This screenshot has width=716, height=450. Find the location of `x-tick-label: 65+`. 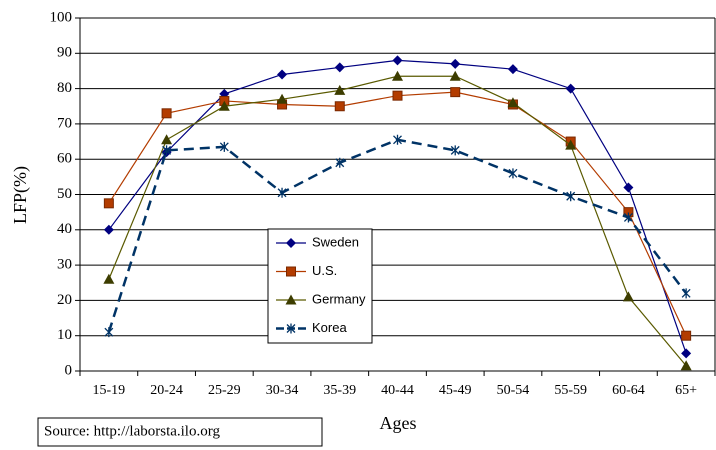

x-tick-label: 65+ is located at coordinates (686, 390).